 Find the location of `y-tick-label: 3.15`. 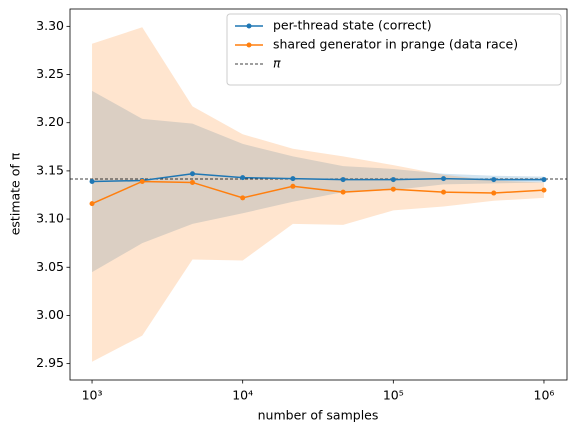

y-tick-label: 3.15 is located at coordinates (50, 169).